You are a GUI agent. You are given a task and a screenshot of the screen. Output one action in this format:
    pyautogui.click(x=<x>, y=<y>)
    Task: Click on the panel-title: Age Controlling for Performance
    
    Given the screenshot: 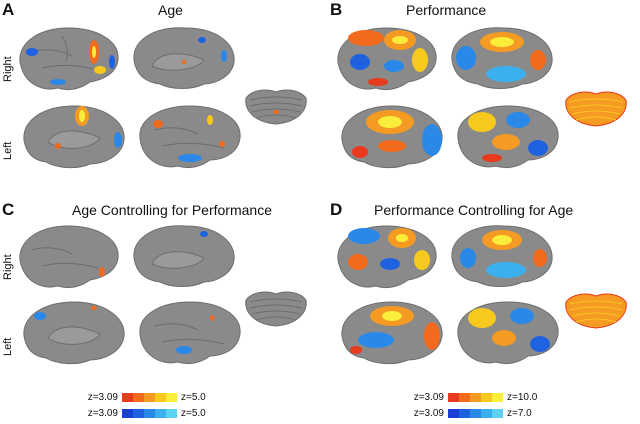 What is the action you would take?
    pyautogui.click(x=172, y=210)
    